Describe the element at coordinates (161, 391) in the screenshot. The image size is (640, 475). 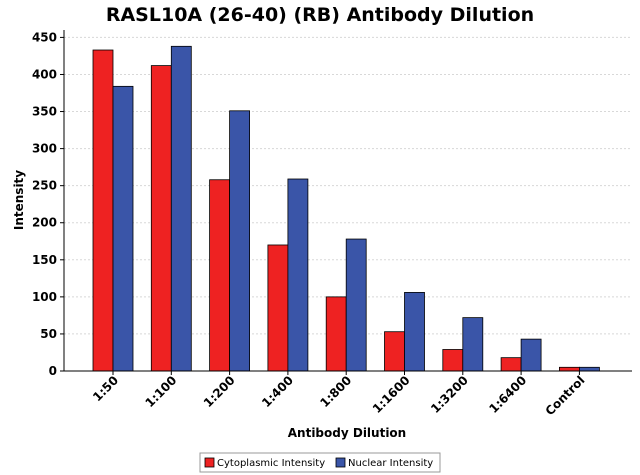
I see `x-tick-label: 1:100` at that location.